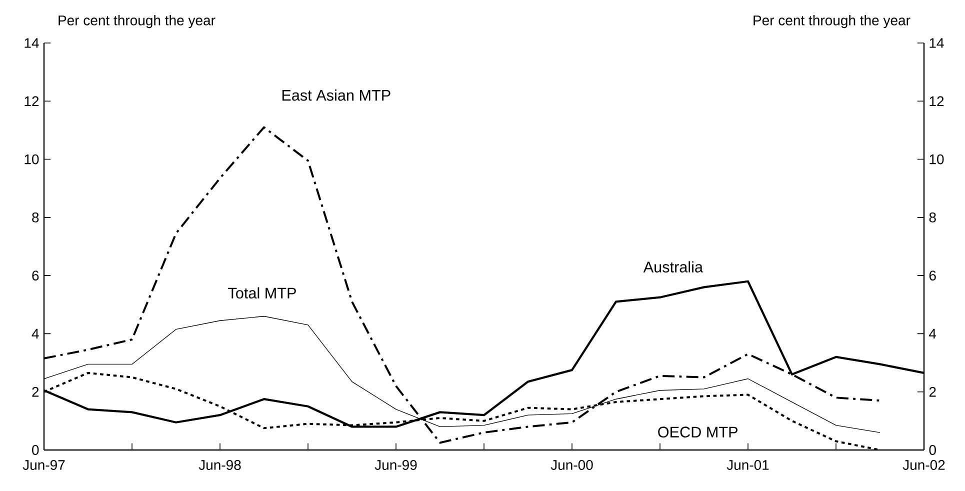 The width and height of the screenshot is (965, 491). Describe the element at coordinates (832, 21) in the screenshot. I see `y2-axis-title: Per cent through the year` at that location.